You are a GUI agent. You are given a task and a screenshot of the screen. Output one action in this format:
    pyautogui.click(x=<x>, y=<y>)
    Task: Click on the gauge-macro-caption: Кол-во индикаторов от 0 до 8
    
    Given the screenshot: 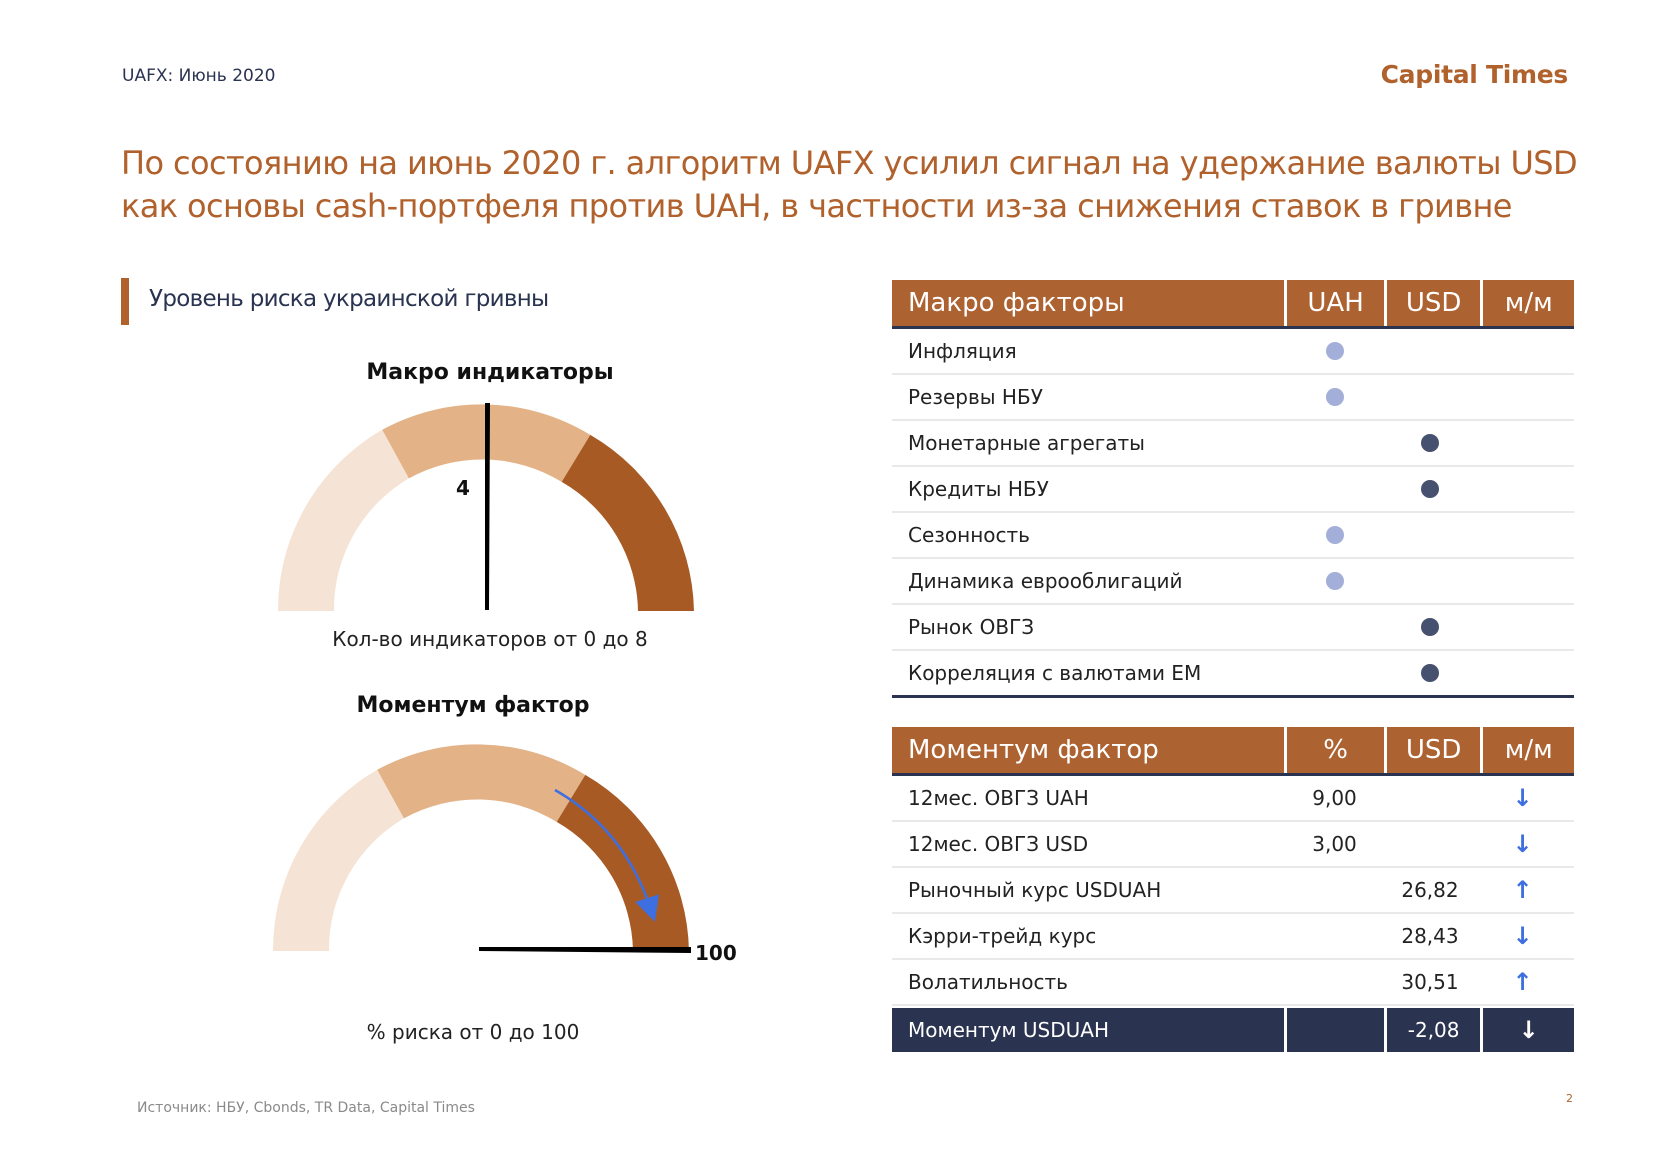 What is the action you would take?
    pyautogui.click(x=490, y=639)
    